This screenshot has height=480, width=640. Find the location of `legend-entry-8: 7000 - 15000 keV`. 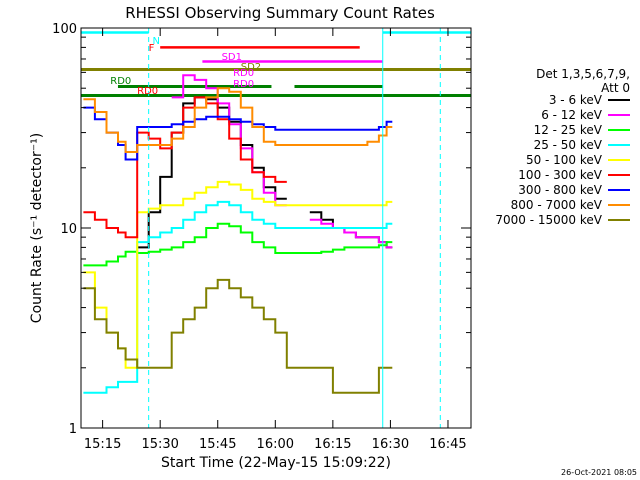

legend-entry-8: 7000 - 15000 keV is located at coordinates (548, 220).